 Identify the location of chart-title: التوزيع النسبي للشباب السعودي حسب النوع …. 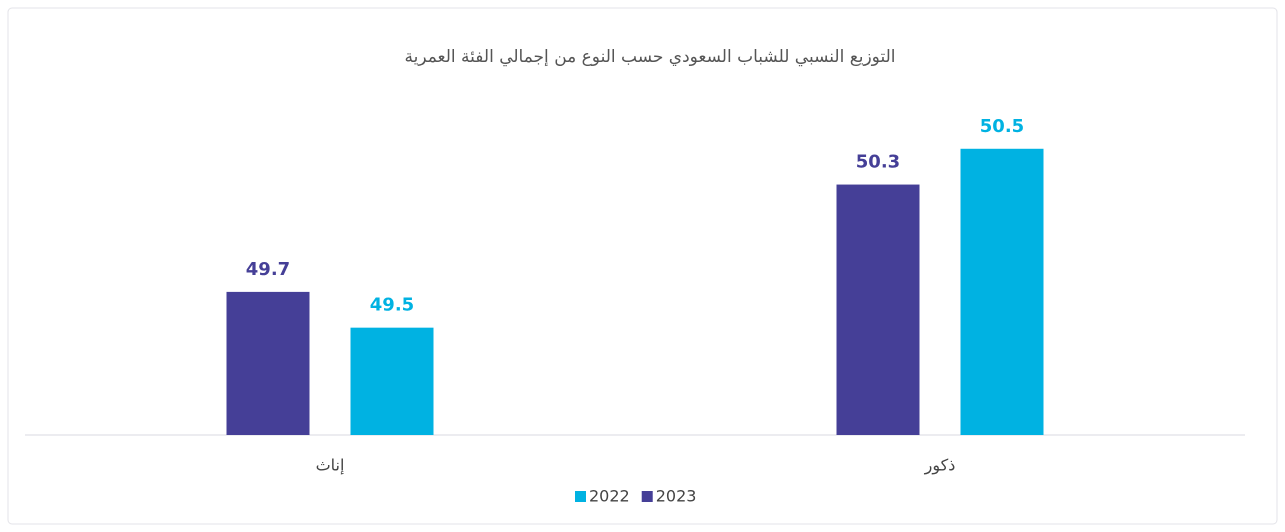
(649, 57).